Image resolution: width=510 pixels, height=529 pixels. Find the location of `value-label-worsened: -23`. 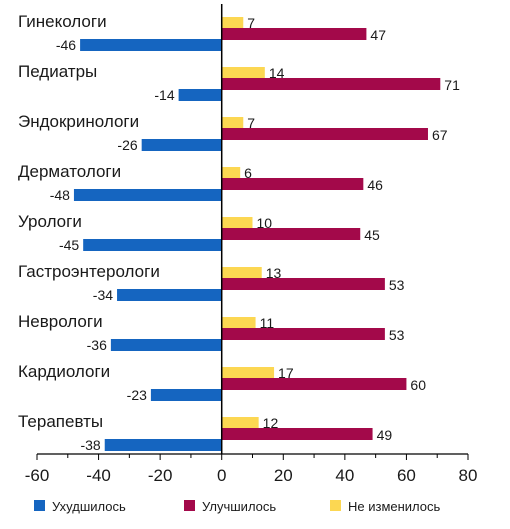

value-label-worsened: -23 is located at coordinates (137, 395).